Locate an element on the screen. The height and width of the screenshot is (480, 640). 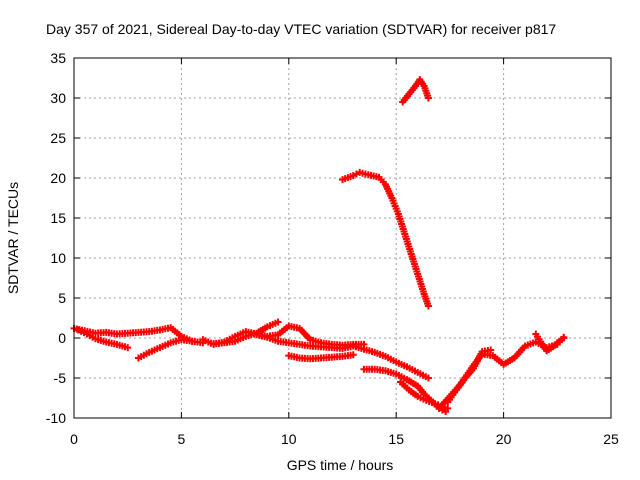
series-track-h-afternoon is located at coordinates (390, 362).